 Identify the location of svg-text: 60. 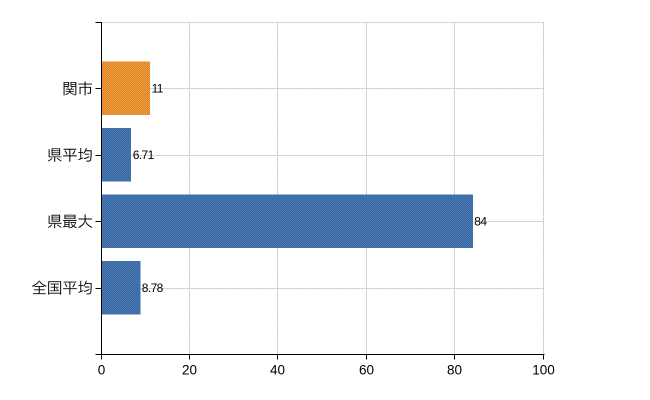
(366, 370).